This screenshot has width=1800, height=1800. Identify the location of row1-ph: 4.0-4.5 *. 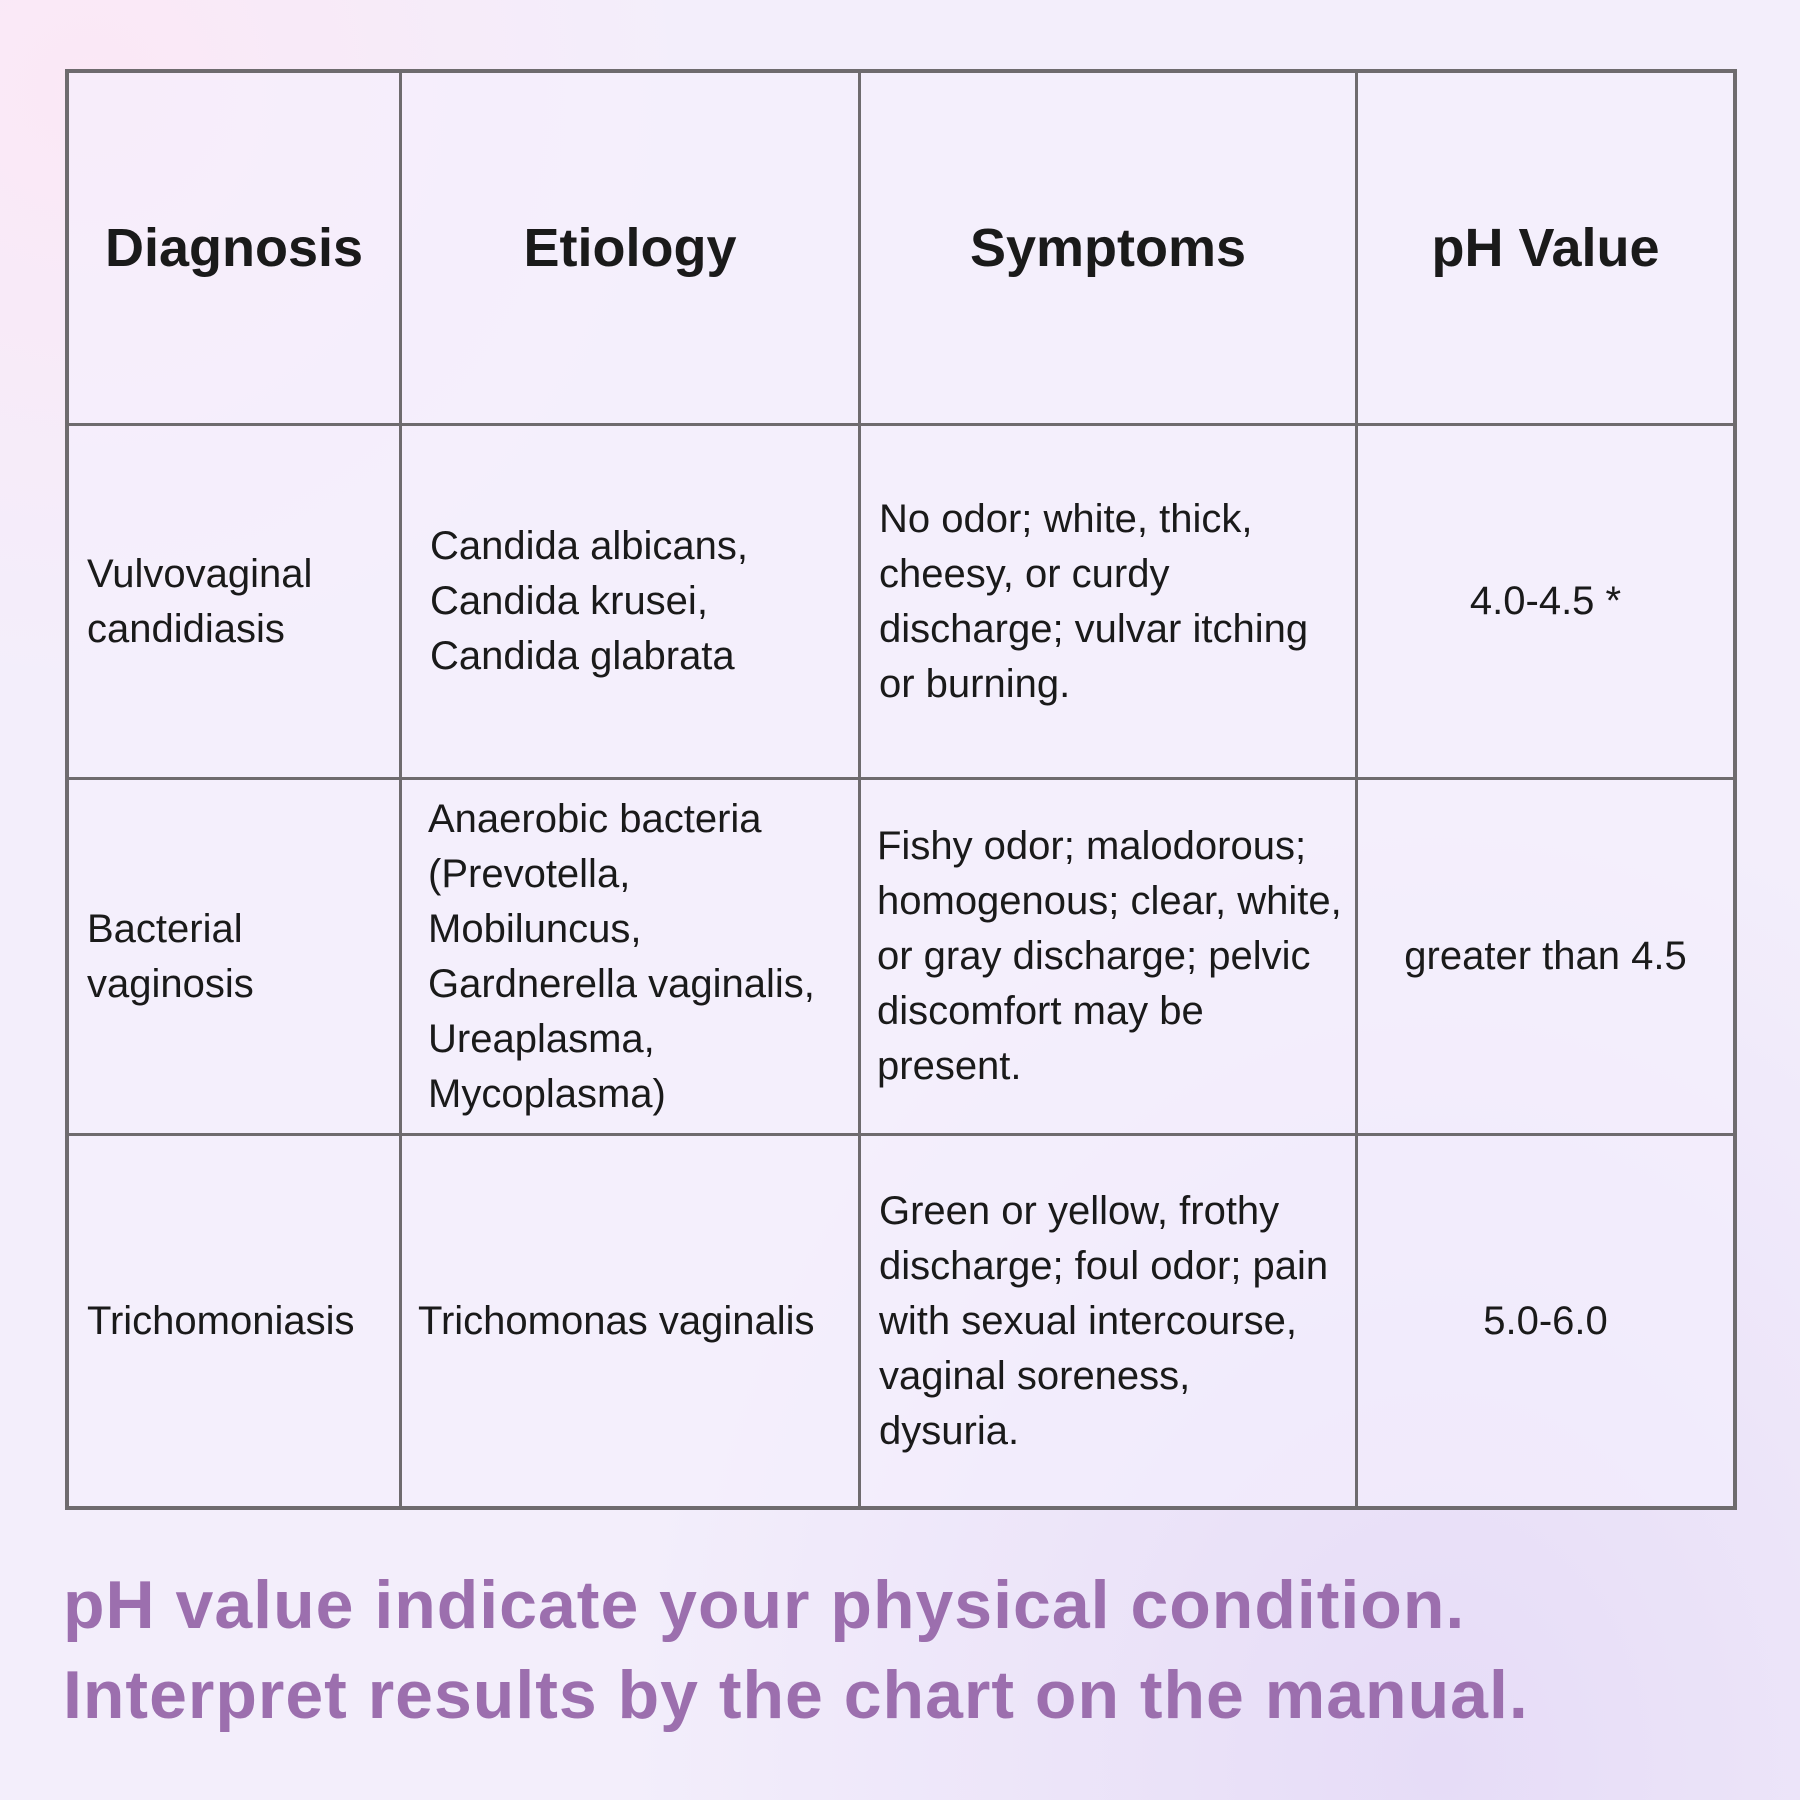
(1545, 603).